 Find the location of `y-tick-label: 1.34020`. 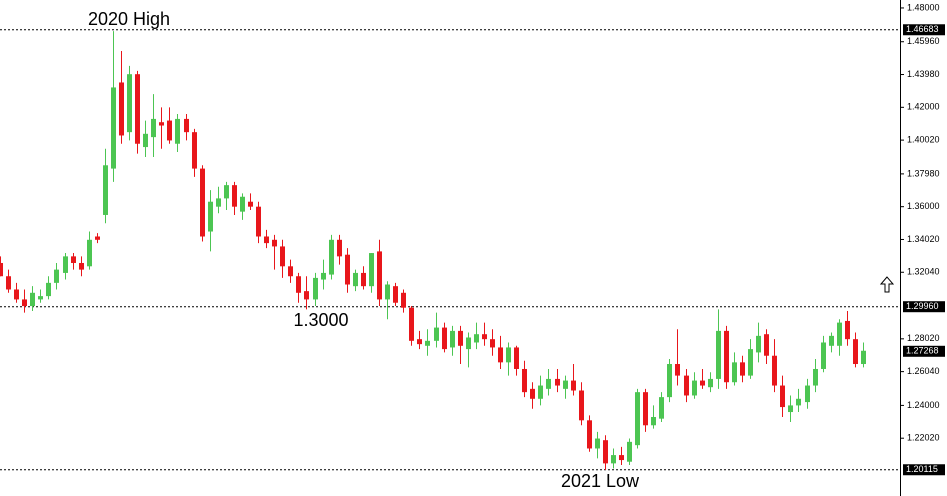

y-tick-label: 1.34020 is located at coordinates (923, 239).